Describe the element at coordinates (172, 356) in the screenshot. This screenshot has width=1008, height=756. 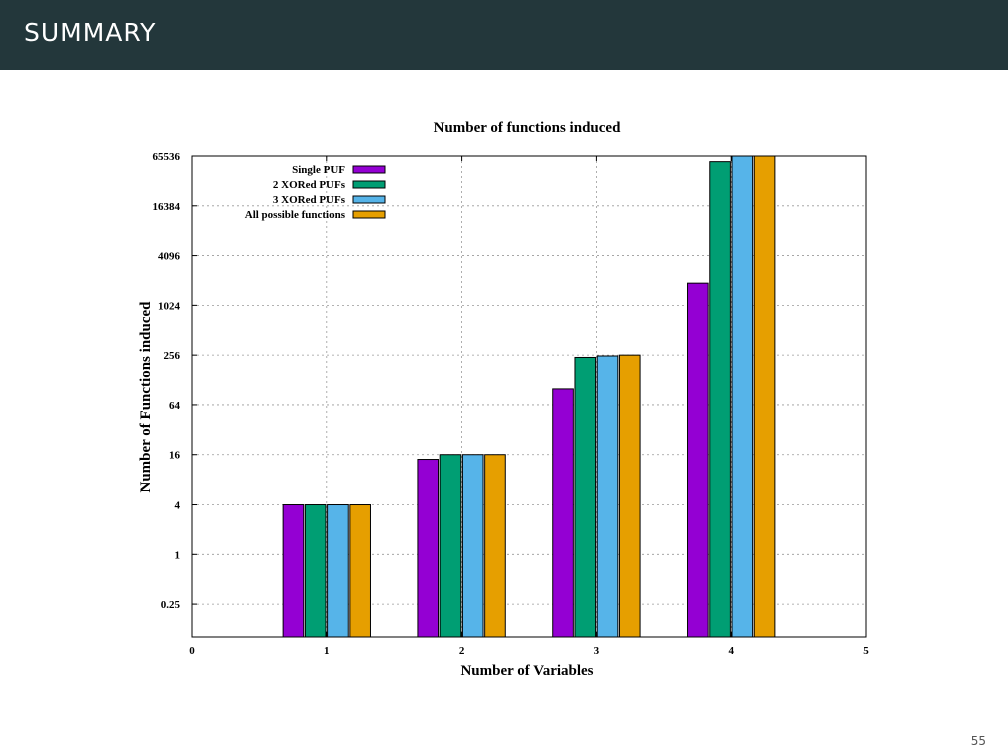
I see `y-tick-label: 256` at that location.